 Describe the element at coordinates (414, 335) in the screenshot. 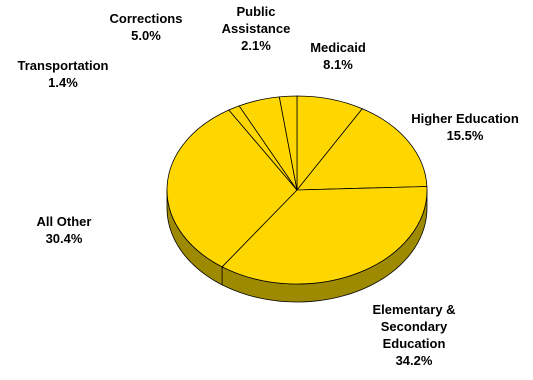

I see `label-elementary-secondary: Elementary & Secondary Education 34.2%` at that location.